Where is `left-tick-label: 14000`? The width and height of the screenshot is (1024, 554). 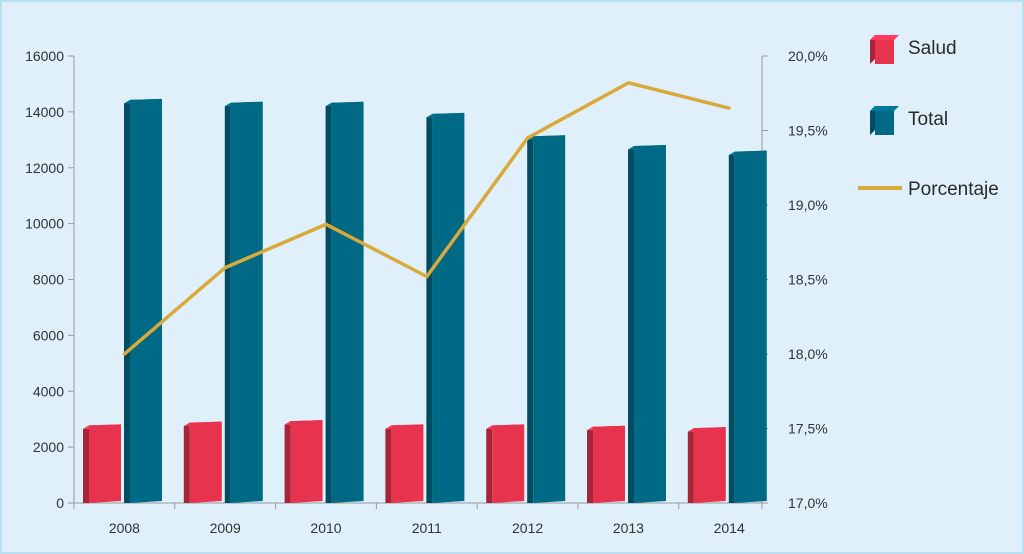 left-tick-label: 14000 is located at coordinates (44, 112).